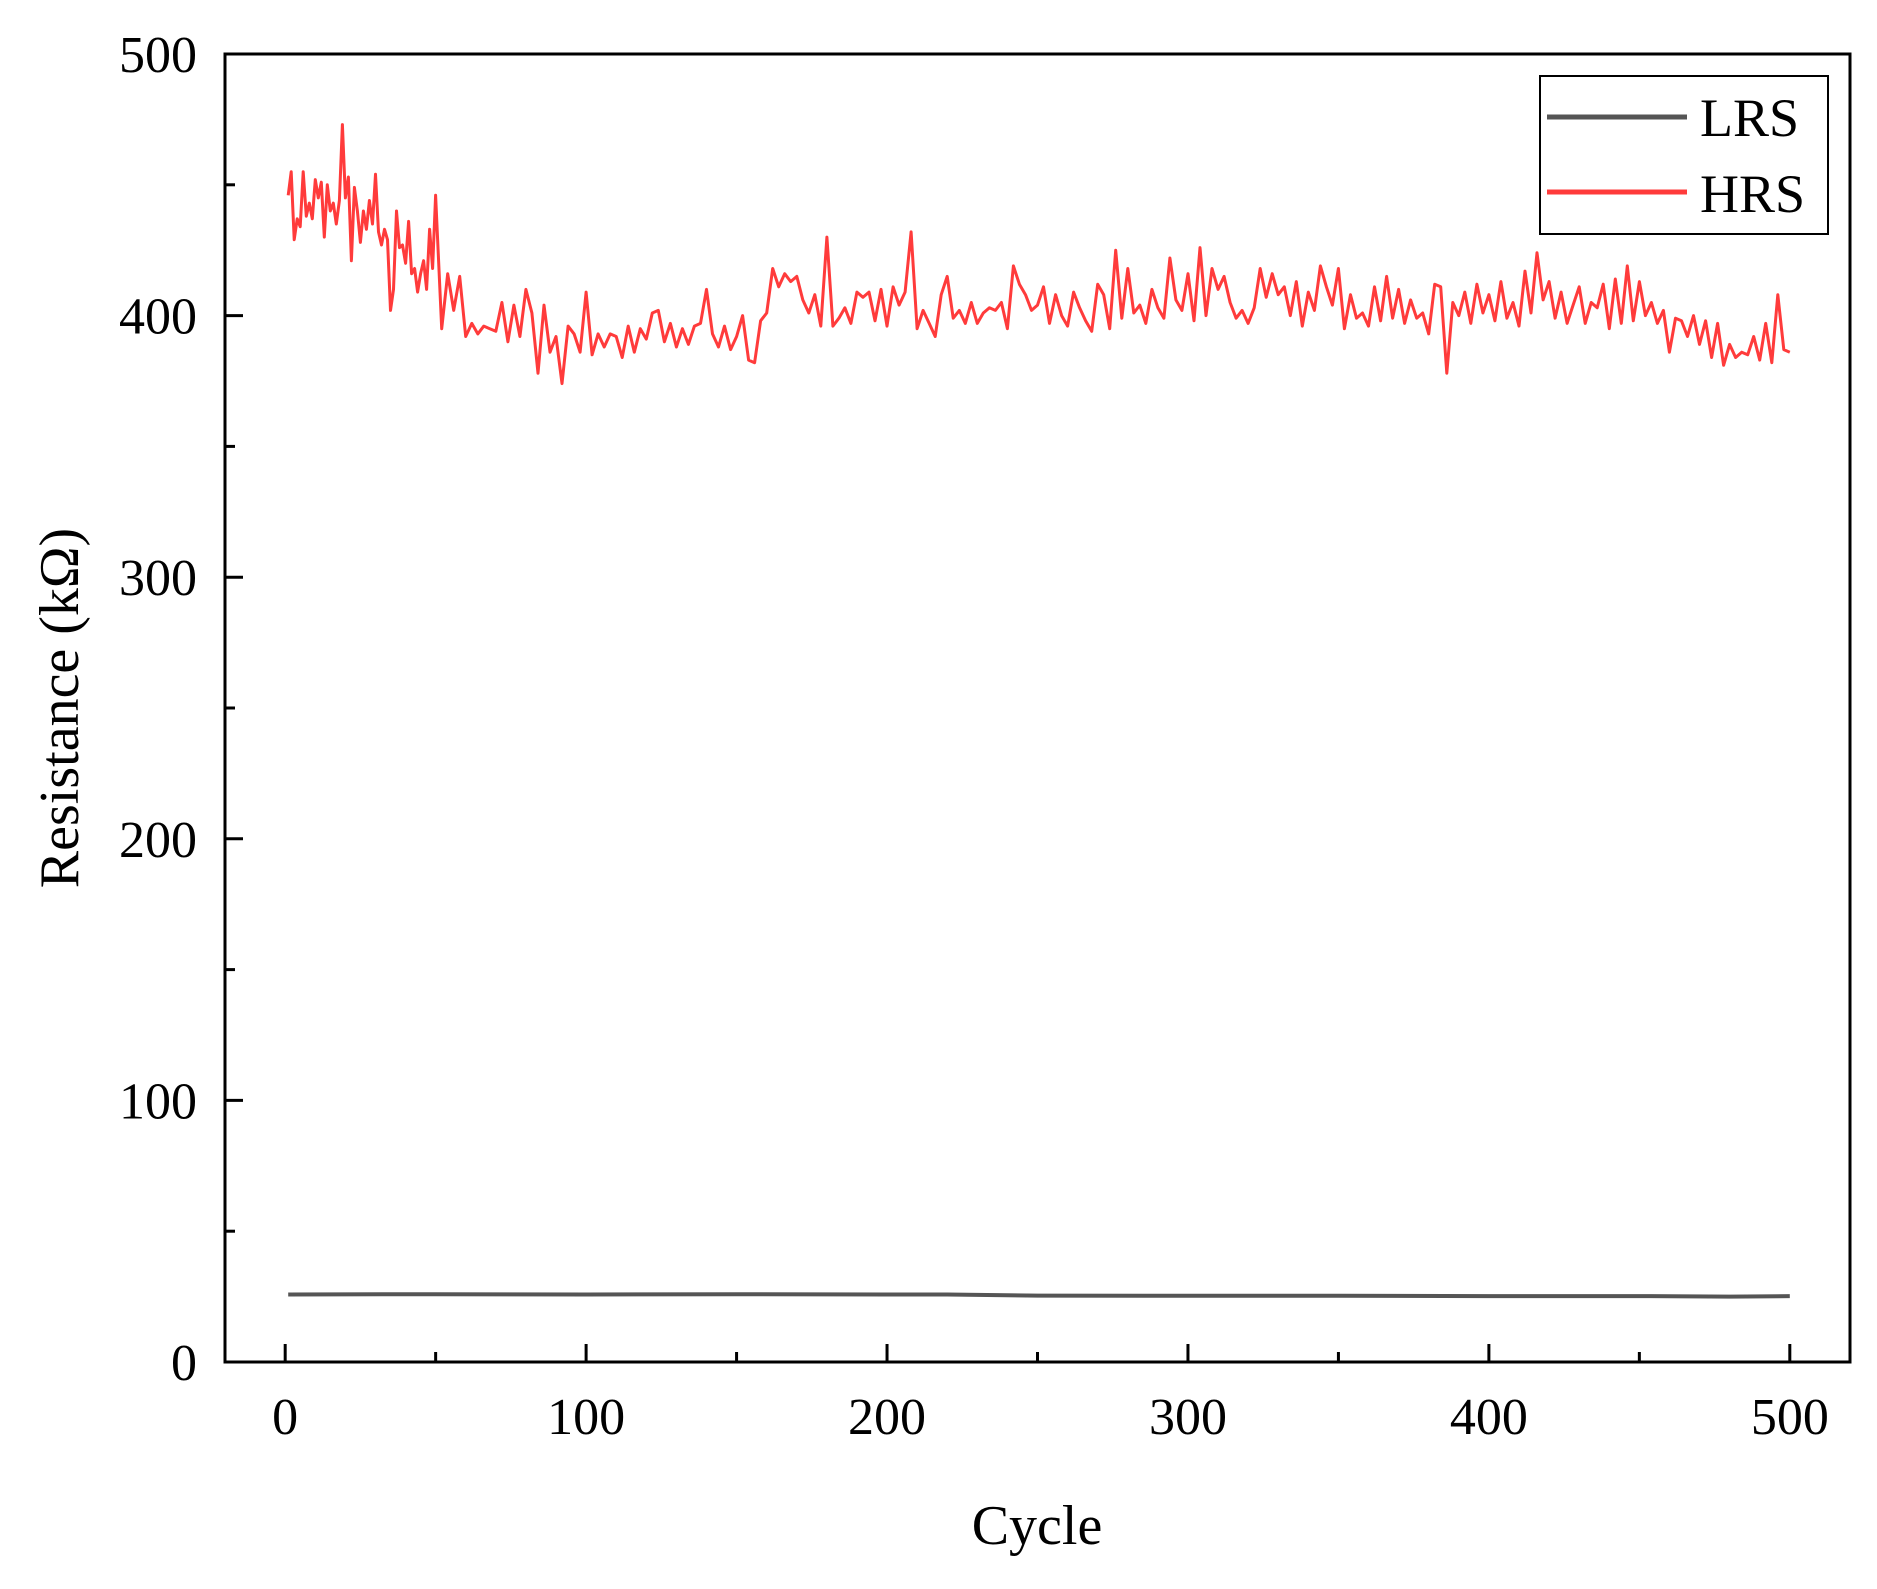 Image resolution: width=1877 pixels, height=1589 pixels. I want to click on legend-label-lrs: LRS, so click(1749, 118).